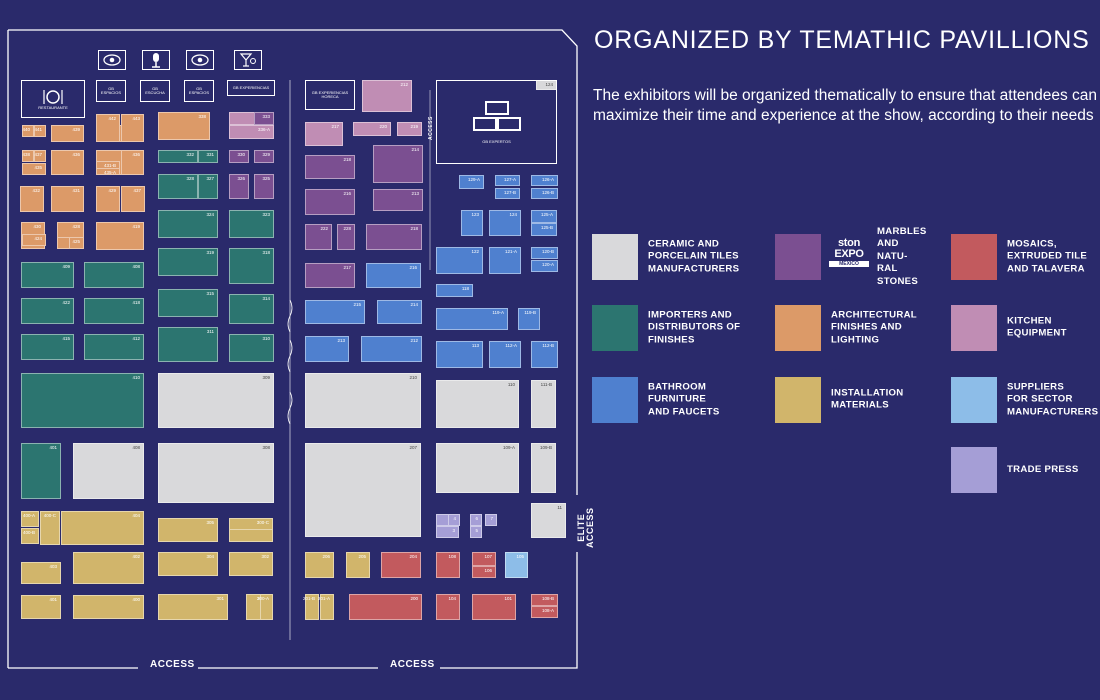 This screenshot has width=1100, height=700. Describe the element at coordinates (544, 216) in the screenshot. I see `booth-bathroom: 125-A` at that location.